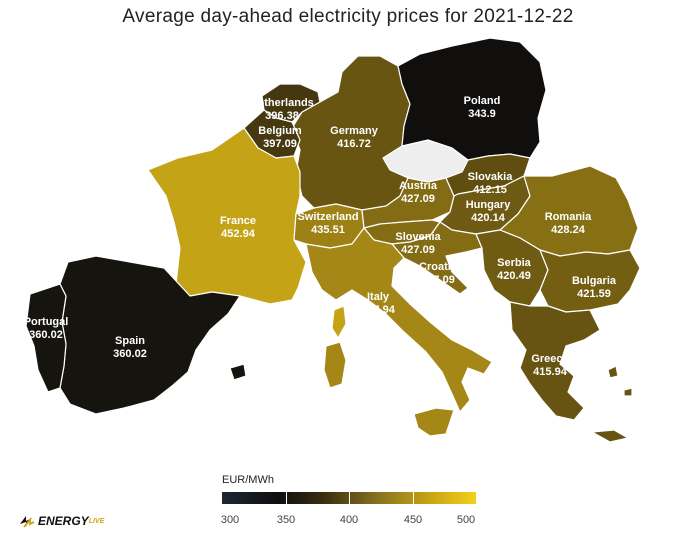  I want to click on country-name-label: Belgium, so click(280, 131).